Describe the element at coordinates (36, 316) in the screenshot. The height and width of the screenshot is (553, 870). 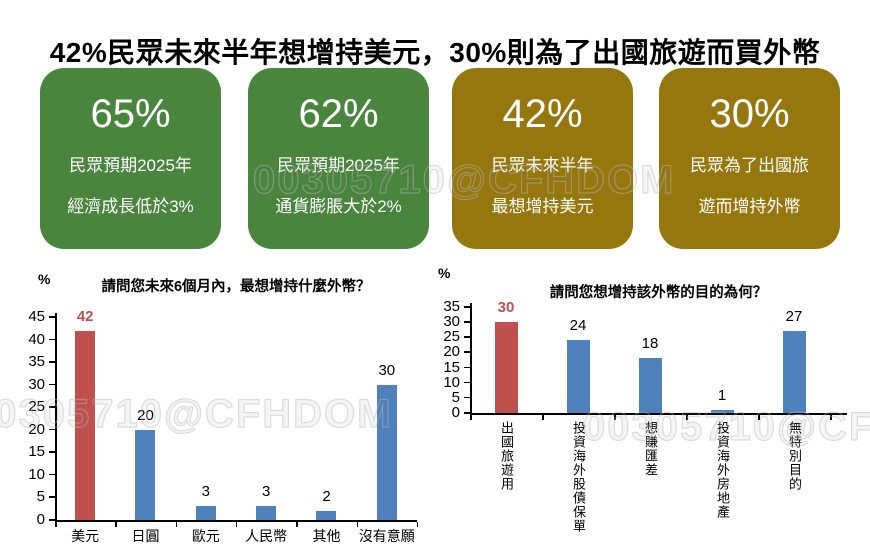
I see `y-tick-label: 45` at that location.